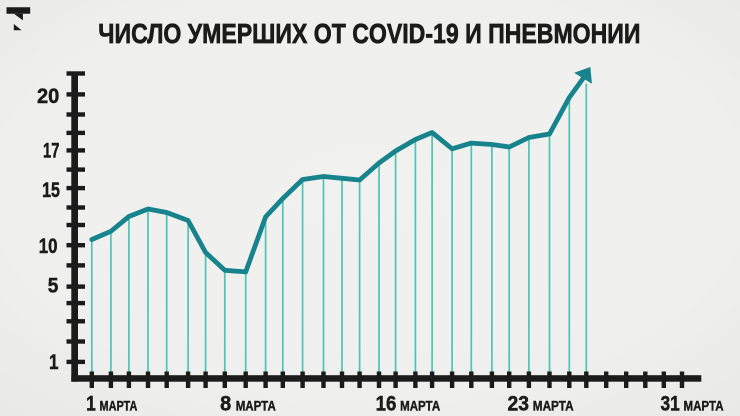 The width and height of the screenshot is (740, 416). What do you see at coordinates (51, 151) in the screenshot?
I see `svg-text: 17` at bounding box center [51, 151].